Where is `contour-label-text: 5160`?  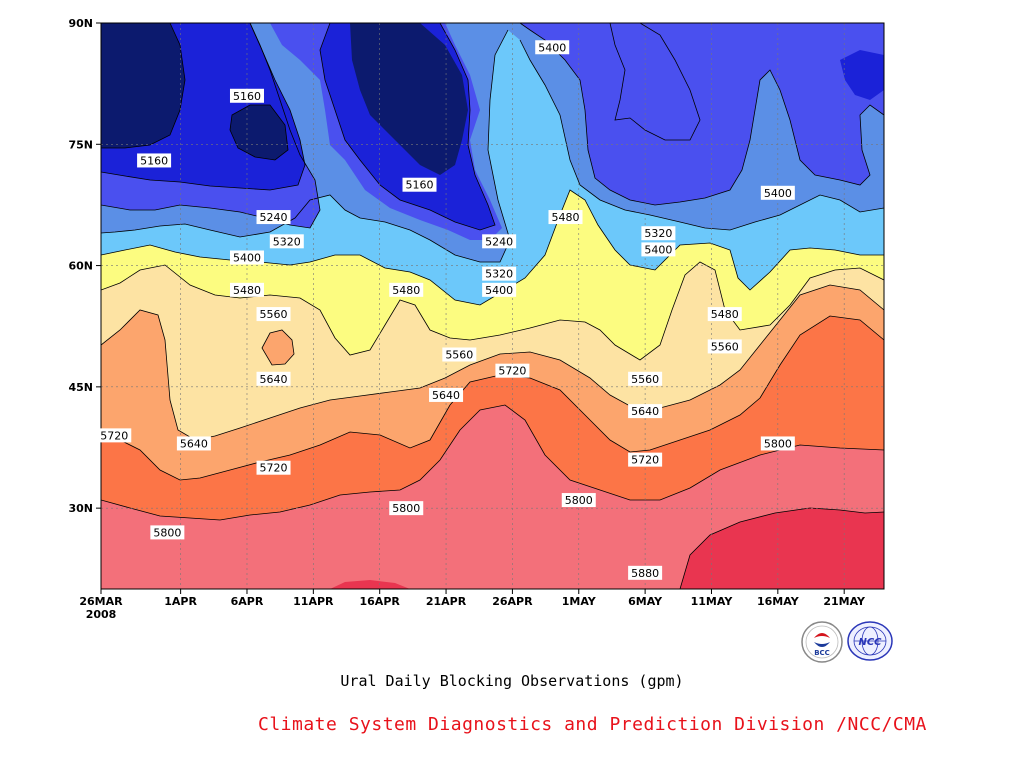
contour-label-text: 5160 is located at coordinates (420, 185).